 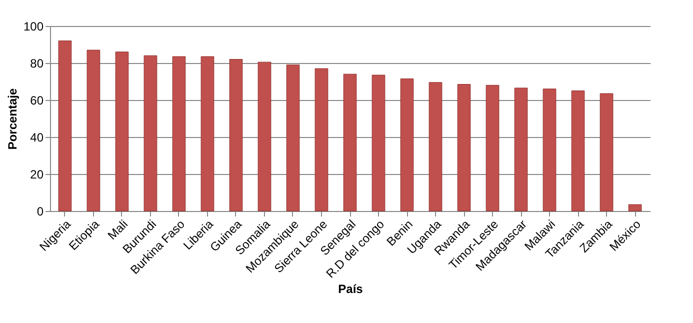 What do you see at coordinates (12, 119) in the screenshot?
I see `y-axis-title: Porcentaje` at bounding box center [12, 119].